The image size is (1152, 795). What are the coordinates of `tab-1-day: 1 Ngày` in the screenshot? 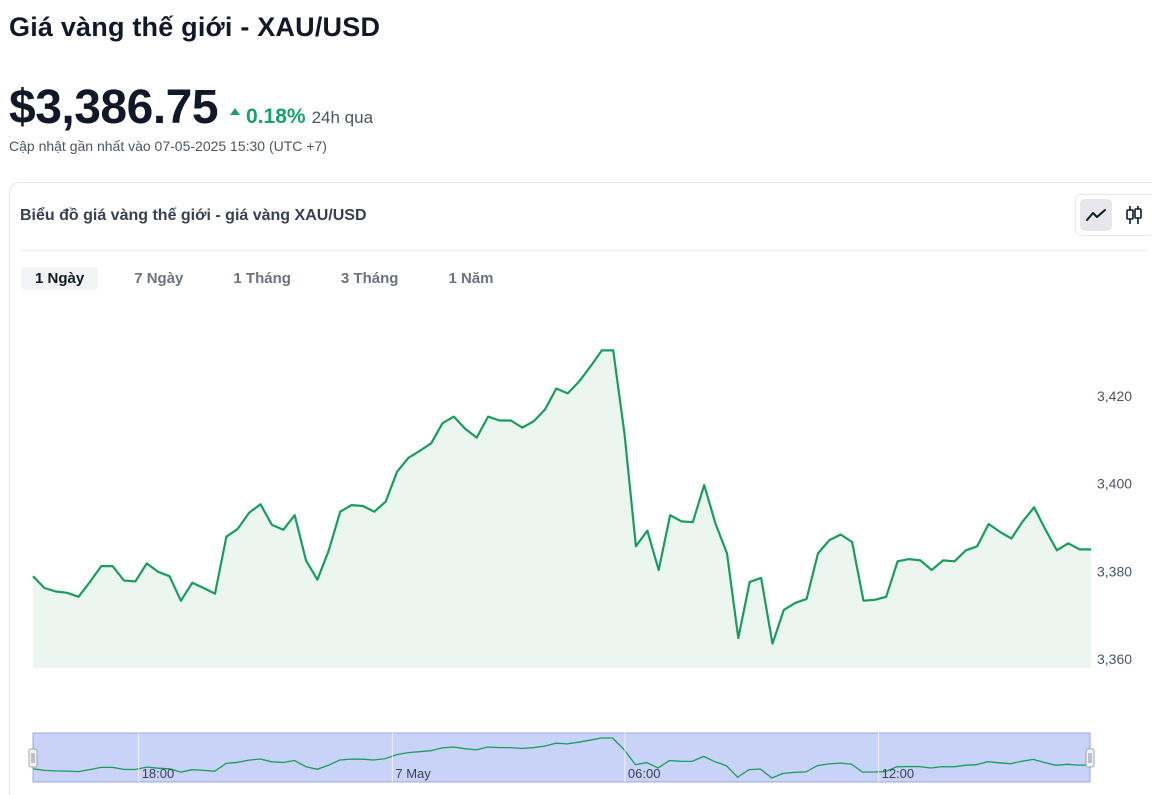 It's located at (60, 278).